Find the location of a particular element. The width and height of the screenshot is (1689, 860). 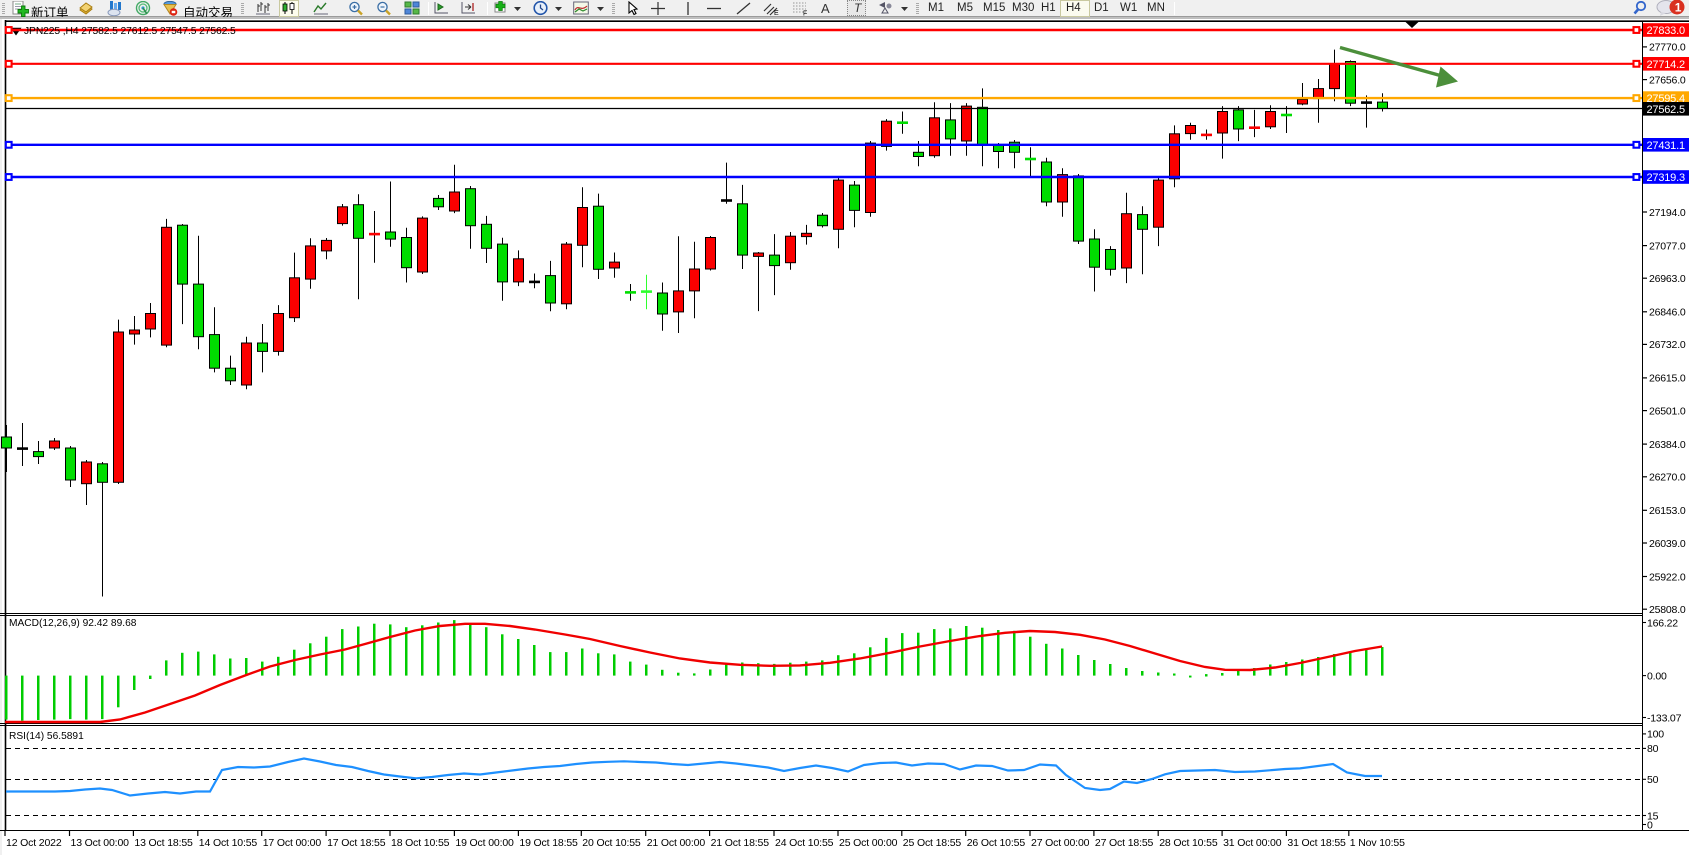

svg-text: 80 is located at coordinates (1653, 749).